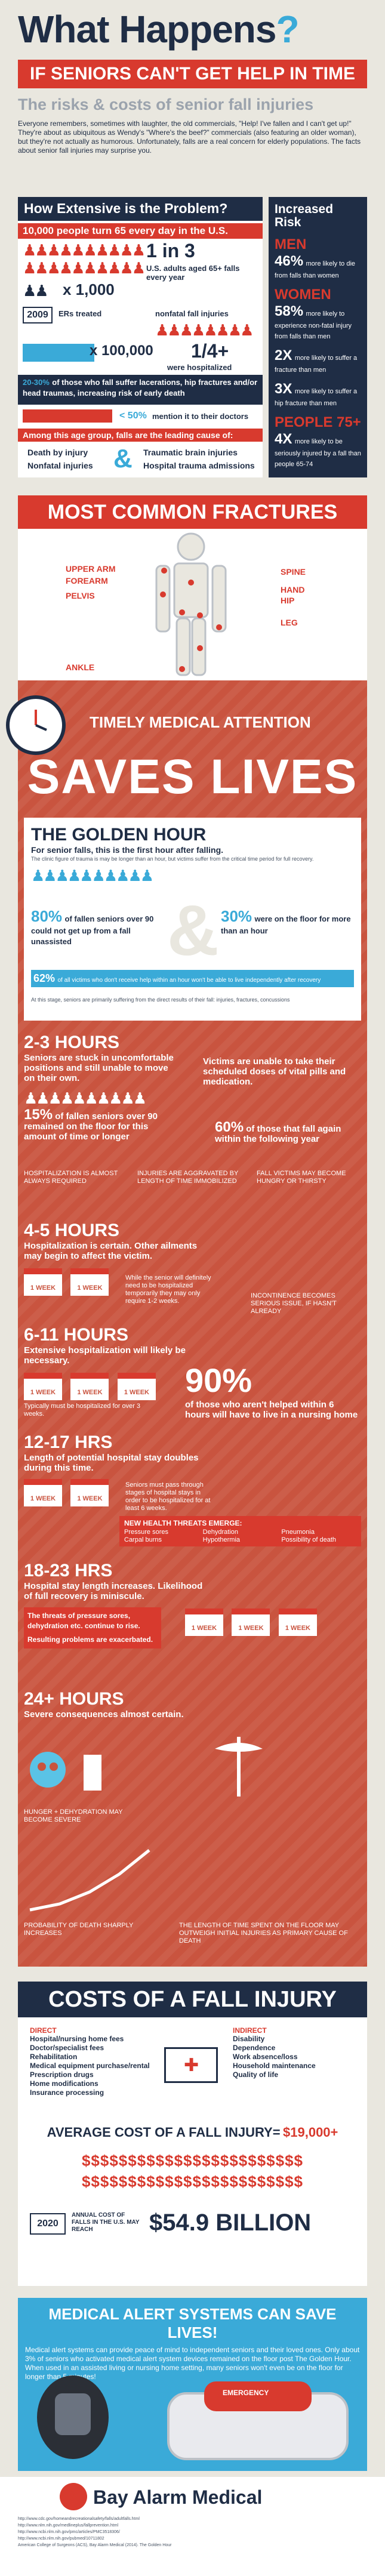 Image resolution: width=385 pixels, height=2576 pixels. Describe the element at coordinates (286, 924) in the screenshot. I see `stat-text: were on the floor for more than an hour` at that location.